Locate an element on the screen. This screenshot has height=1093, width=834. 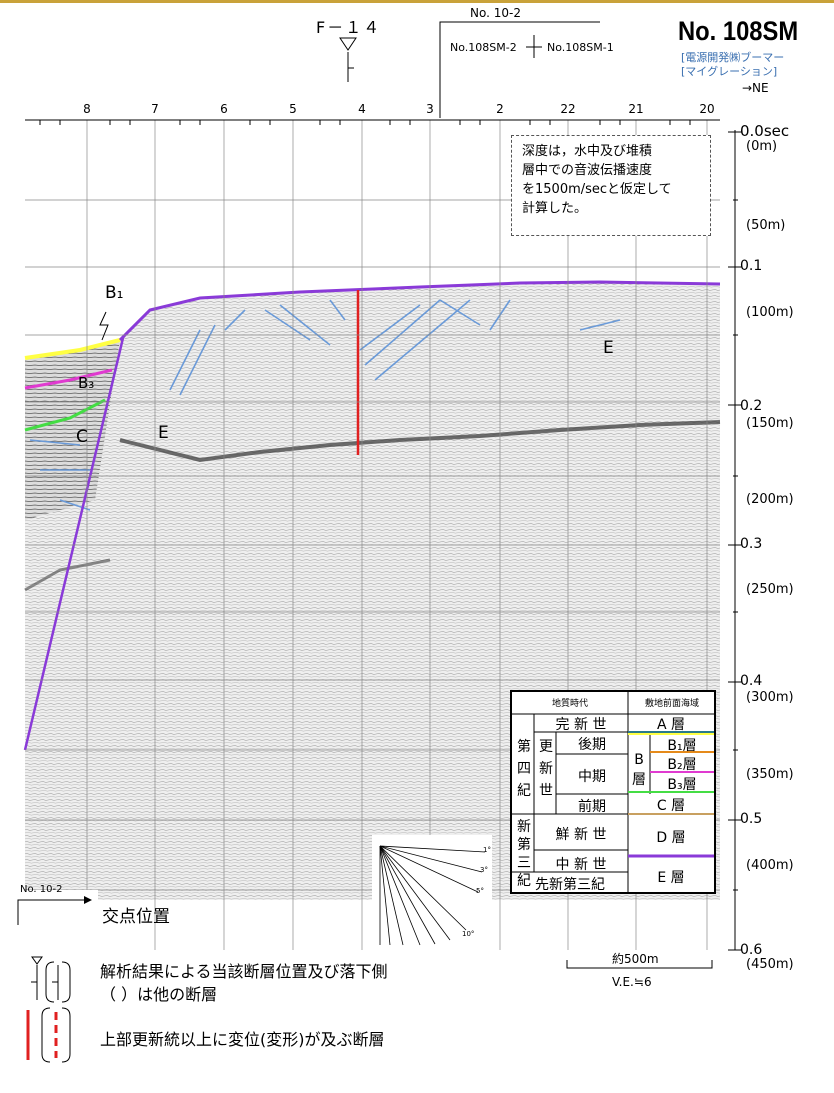
depth-m-label: (0m) is located at coordinates (762, 146).